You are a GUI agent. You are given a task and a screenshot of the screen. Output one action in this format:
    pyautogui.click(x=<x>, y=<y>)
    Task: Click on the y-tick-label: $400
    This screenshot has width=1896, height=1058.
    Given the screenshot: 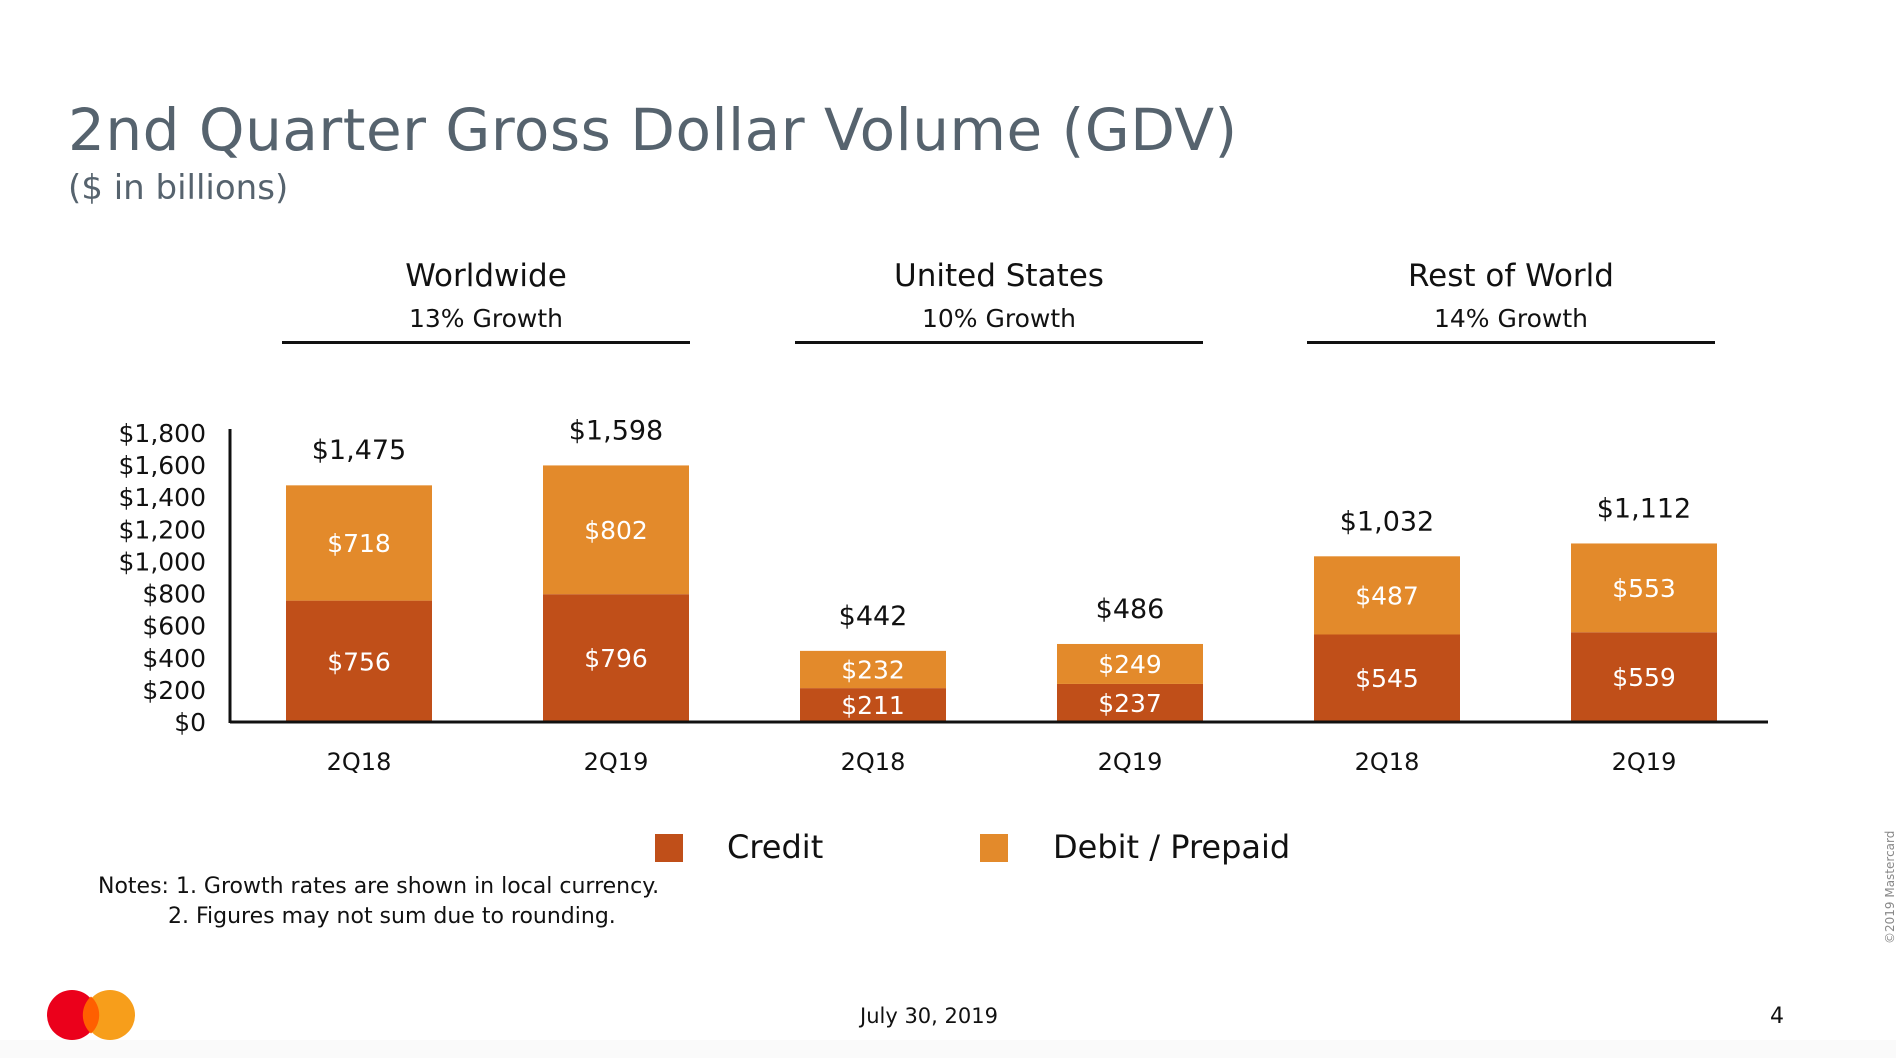 What is the action you would take?
    pyautogui.click(x=174, y=658)
    